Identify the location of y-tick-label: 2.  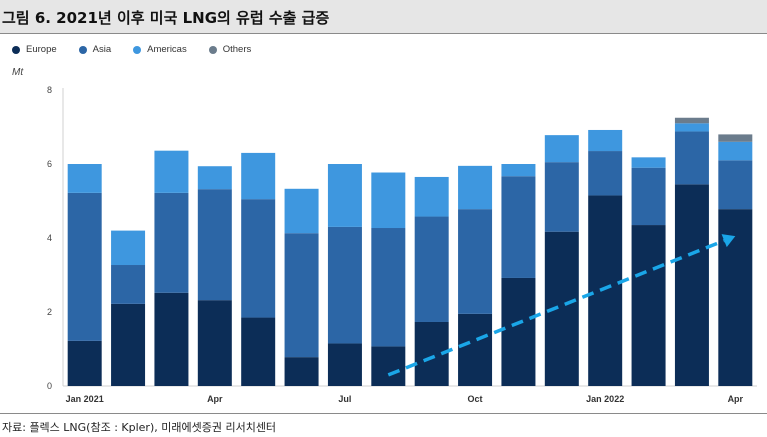
(49, 312).